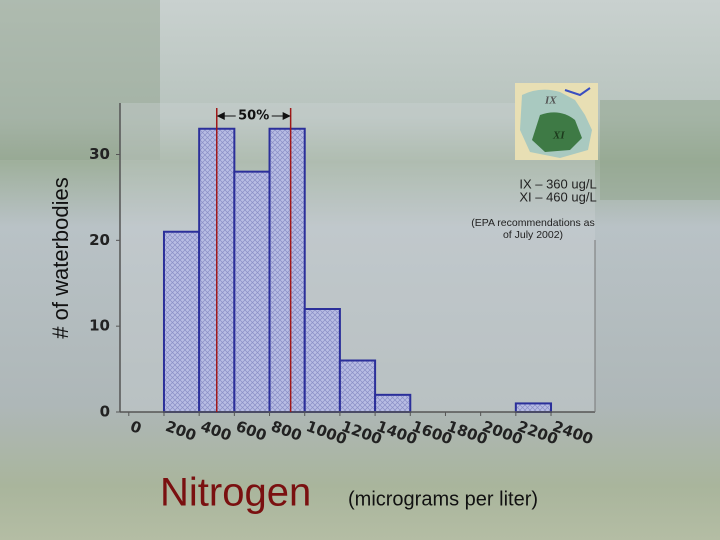  I want to click on x-axis-label: (micrograms per liter), so click(443, 499).